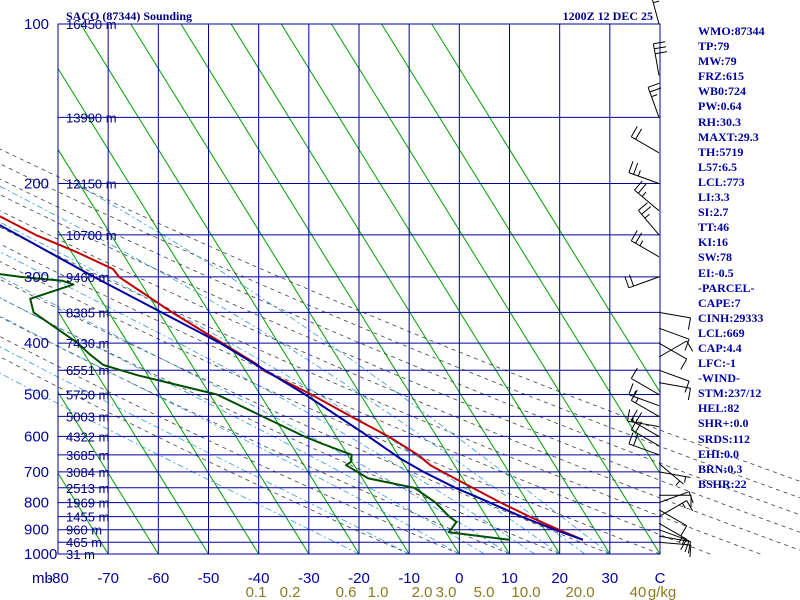  I want to click on index-item: WB0:724, so click(722, 91).